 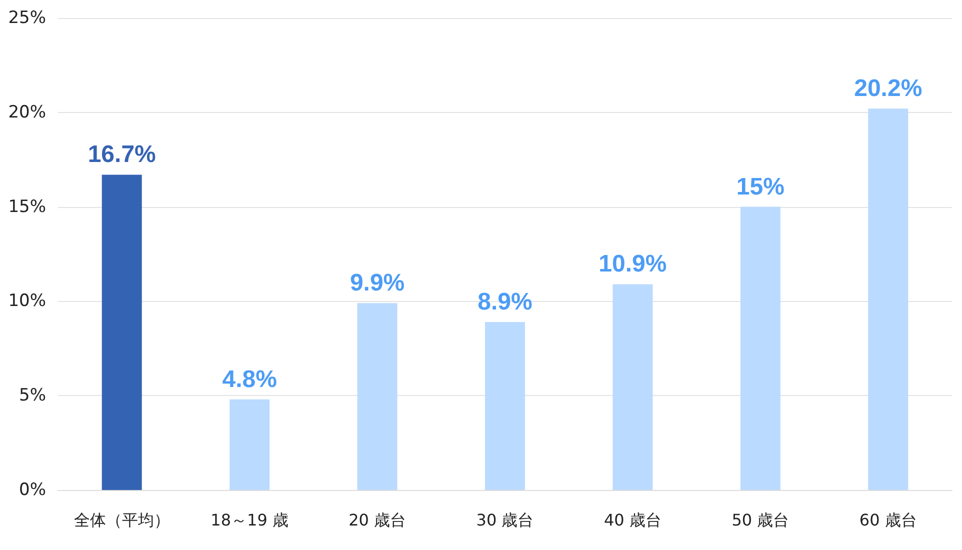 What do you see at coordinates (888, 88) in the screenshot?
I see `data-label: 20.2%` at bounding box center [888, 88].